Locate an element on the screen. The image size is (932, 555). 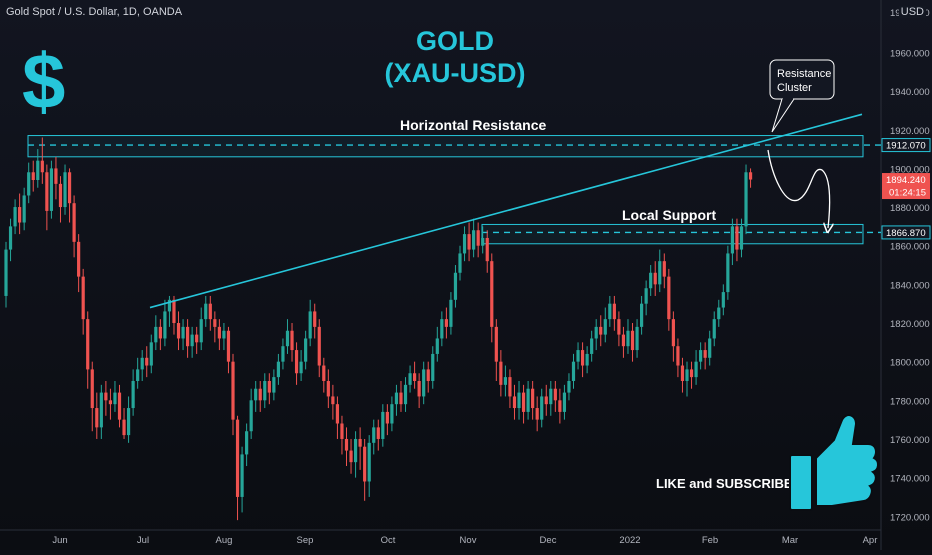
local-support-zone is located at coordinates (681, 234).